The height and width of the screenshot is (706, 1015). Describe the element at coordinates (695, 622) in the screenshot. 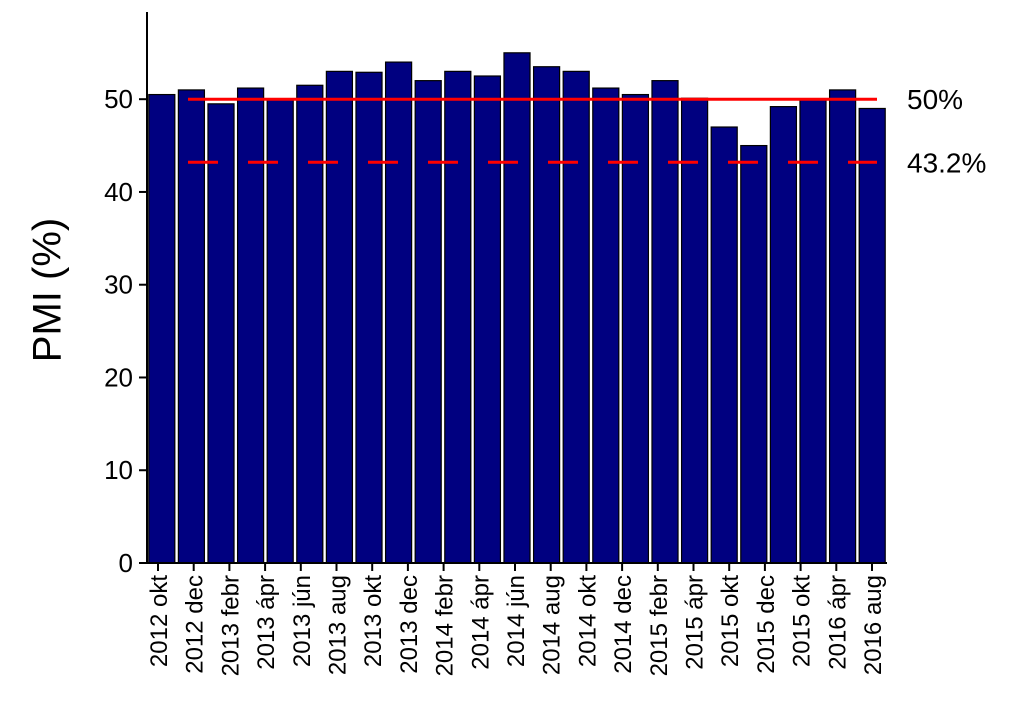

I see `x-tick-label: 2015 ápr` at that location.